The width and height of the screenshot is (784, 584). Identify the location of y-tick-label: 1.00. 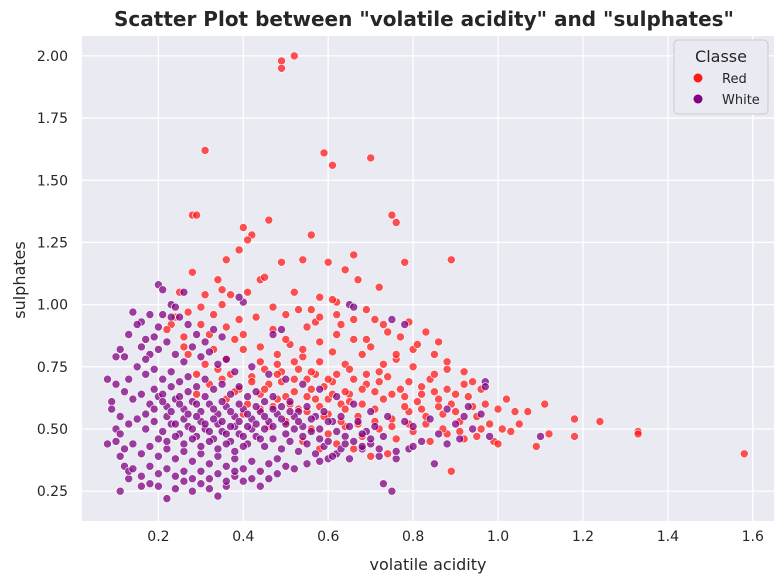
(52, 306).